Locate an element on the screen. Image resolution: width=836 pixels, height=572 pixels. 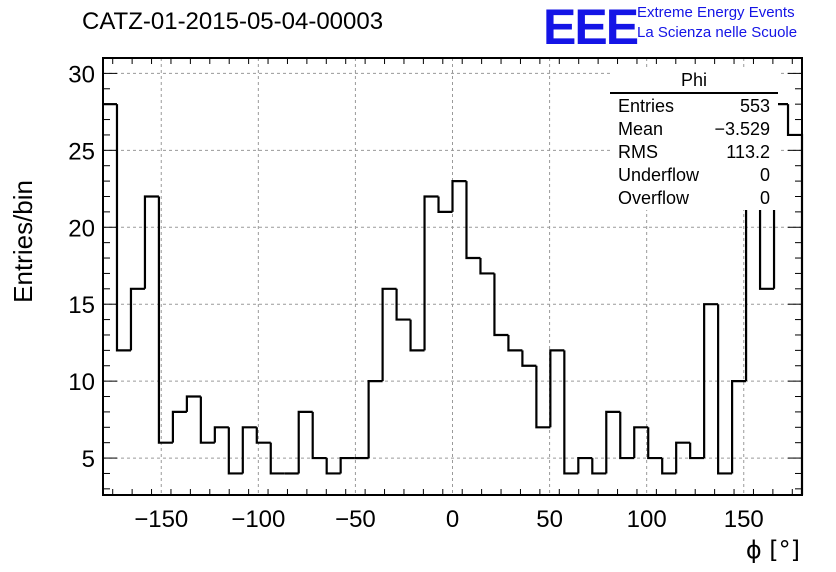
y-tick-label: 5 is located at coordinates (88, 459).